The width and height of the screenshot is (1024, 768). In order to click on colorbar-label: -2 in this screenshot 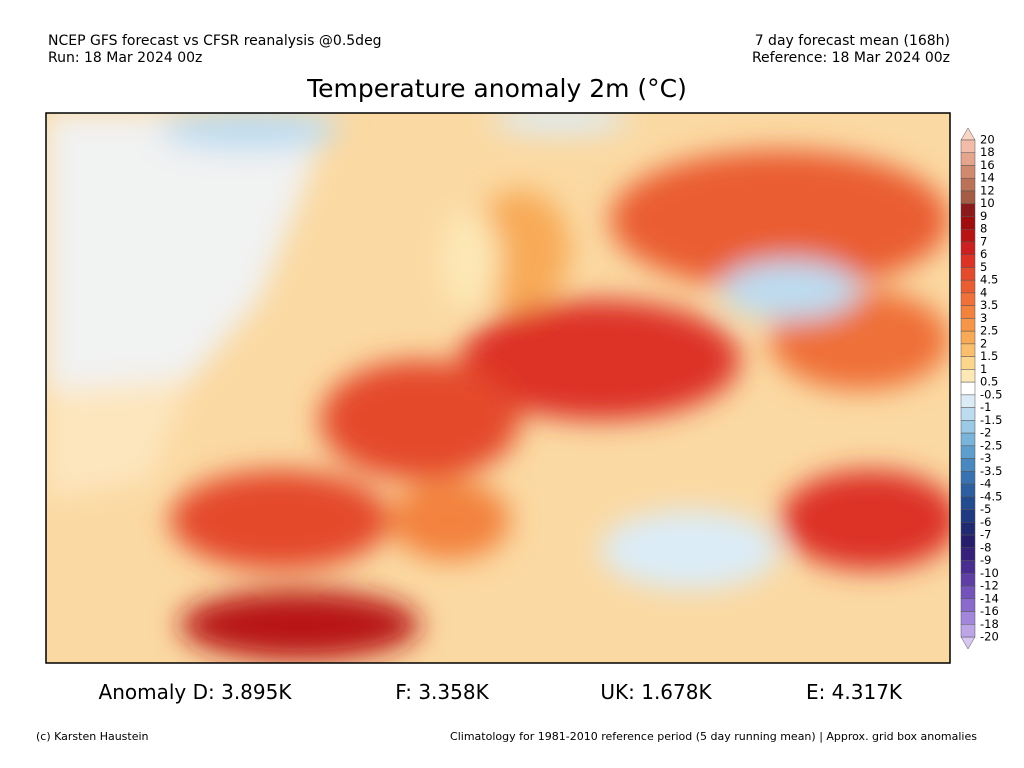, I will do `click(985, 433)`.